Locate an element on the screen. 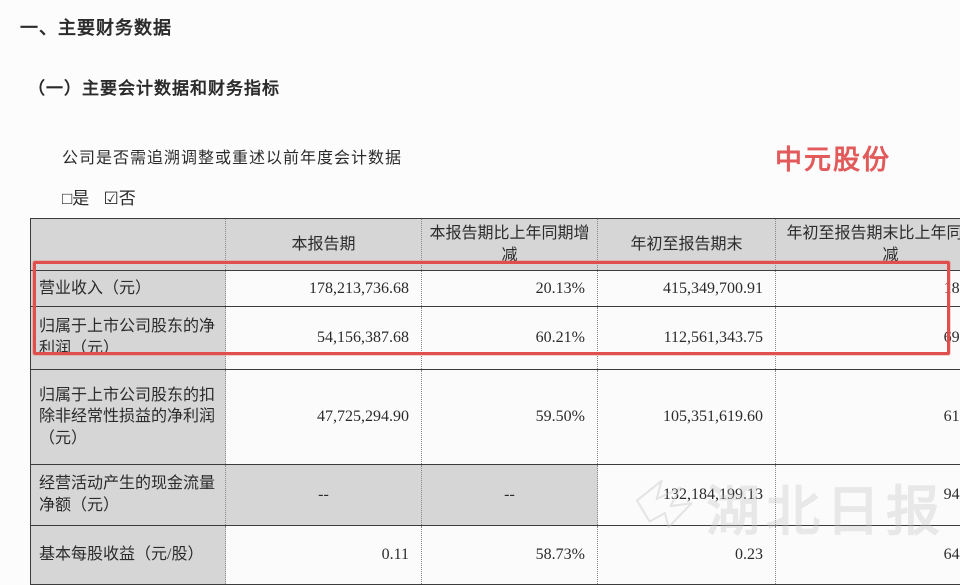  table-cell: 112,561,343.75 is located at coordinates (687, 338).